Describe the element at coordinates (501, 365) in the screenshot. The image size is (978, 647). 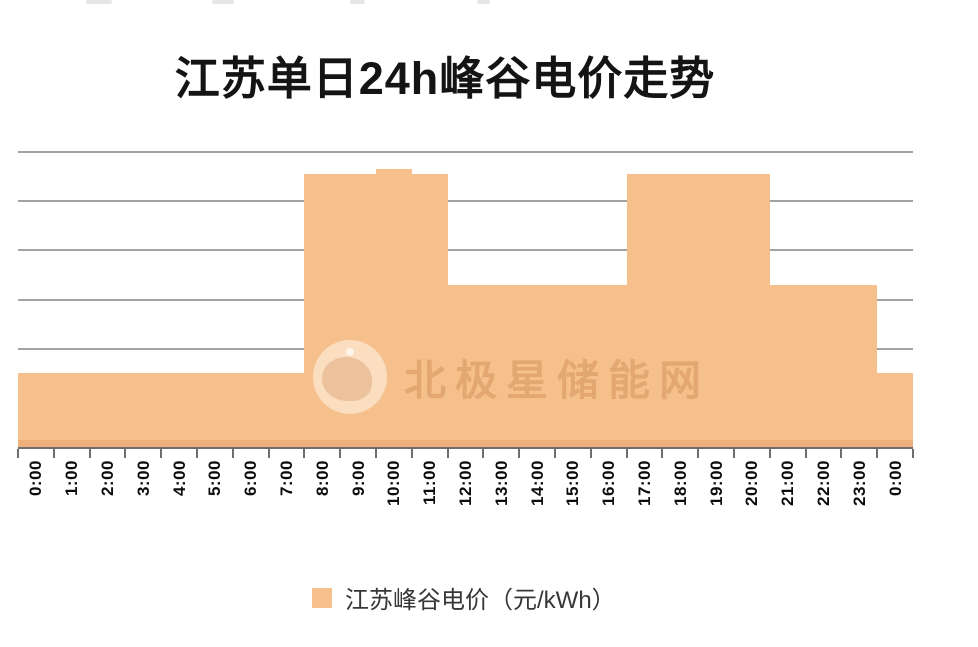
I see `area-step-13:00` at that location.